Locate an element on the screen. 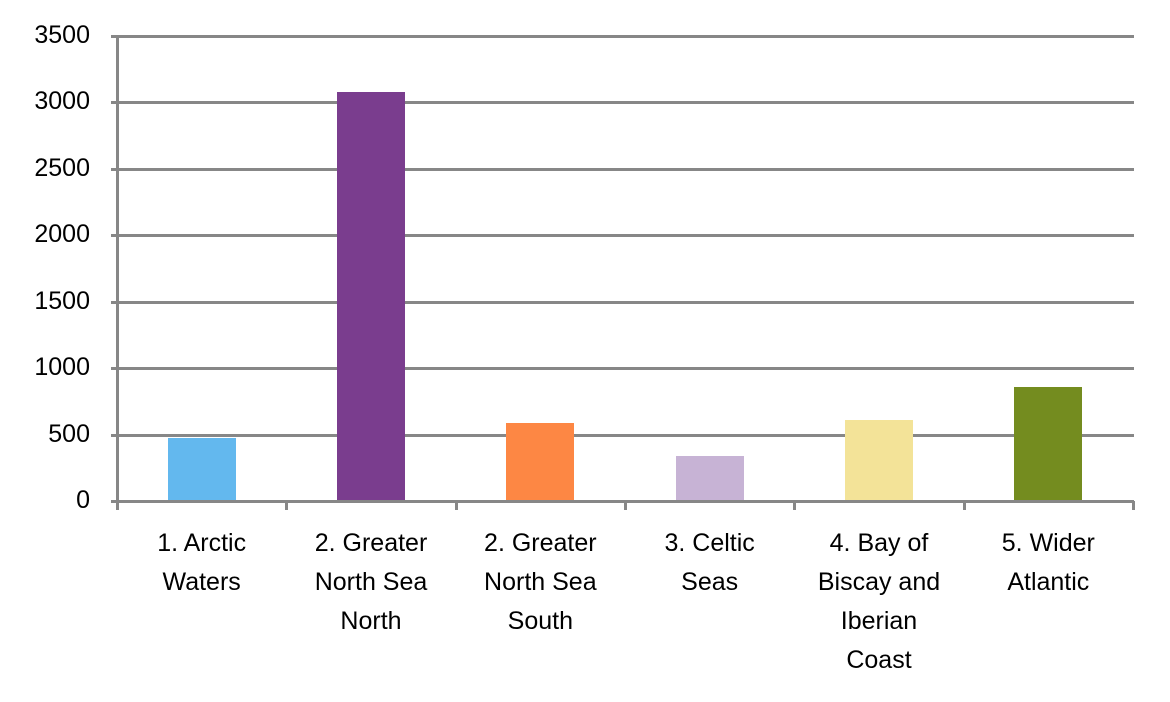  x-tick-label: 5. Wider Atlantic is located at coordinates (1048, 562).